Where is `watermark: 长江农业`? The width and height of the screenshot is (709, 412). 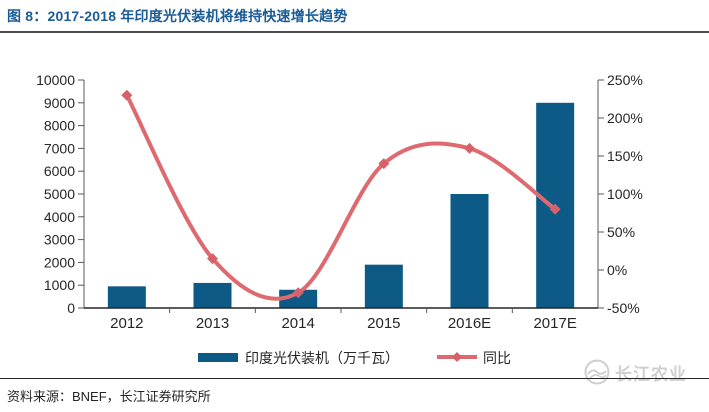 watermark: 长江农业 is located at coordinates (644, 372).